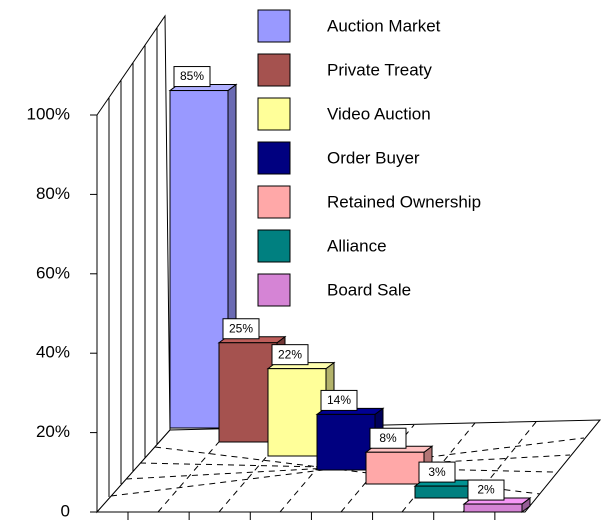 This screenshot has height=529, width=603. I want to click on legend-label: Auction Market, so click(384, 25).